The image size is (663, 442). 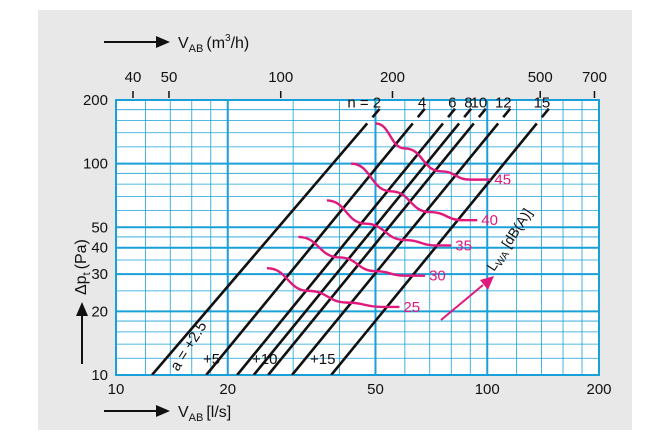 What do you see at coordinates (264, 359) in the screenshot?
I see `a-label: +10` at bounding box center [264, 359].